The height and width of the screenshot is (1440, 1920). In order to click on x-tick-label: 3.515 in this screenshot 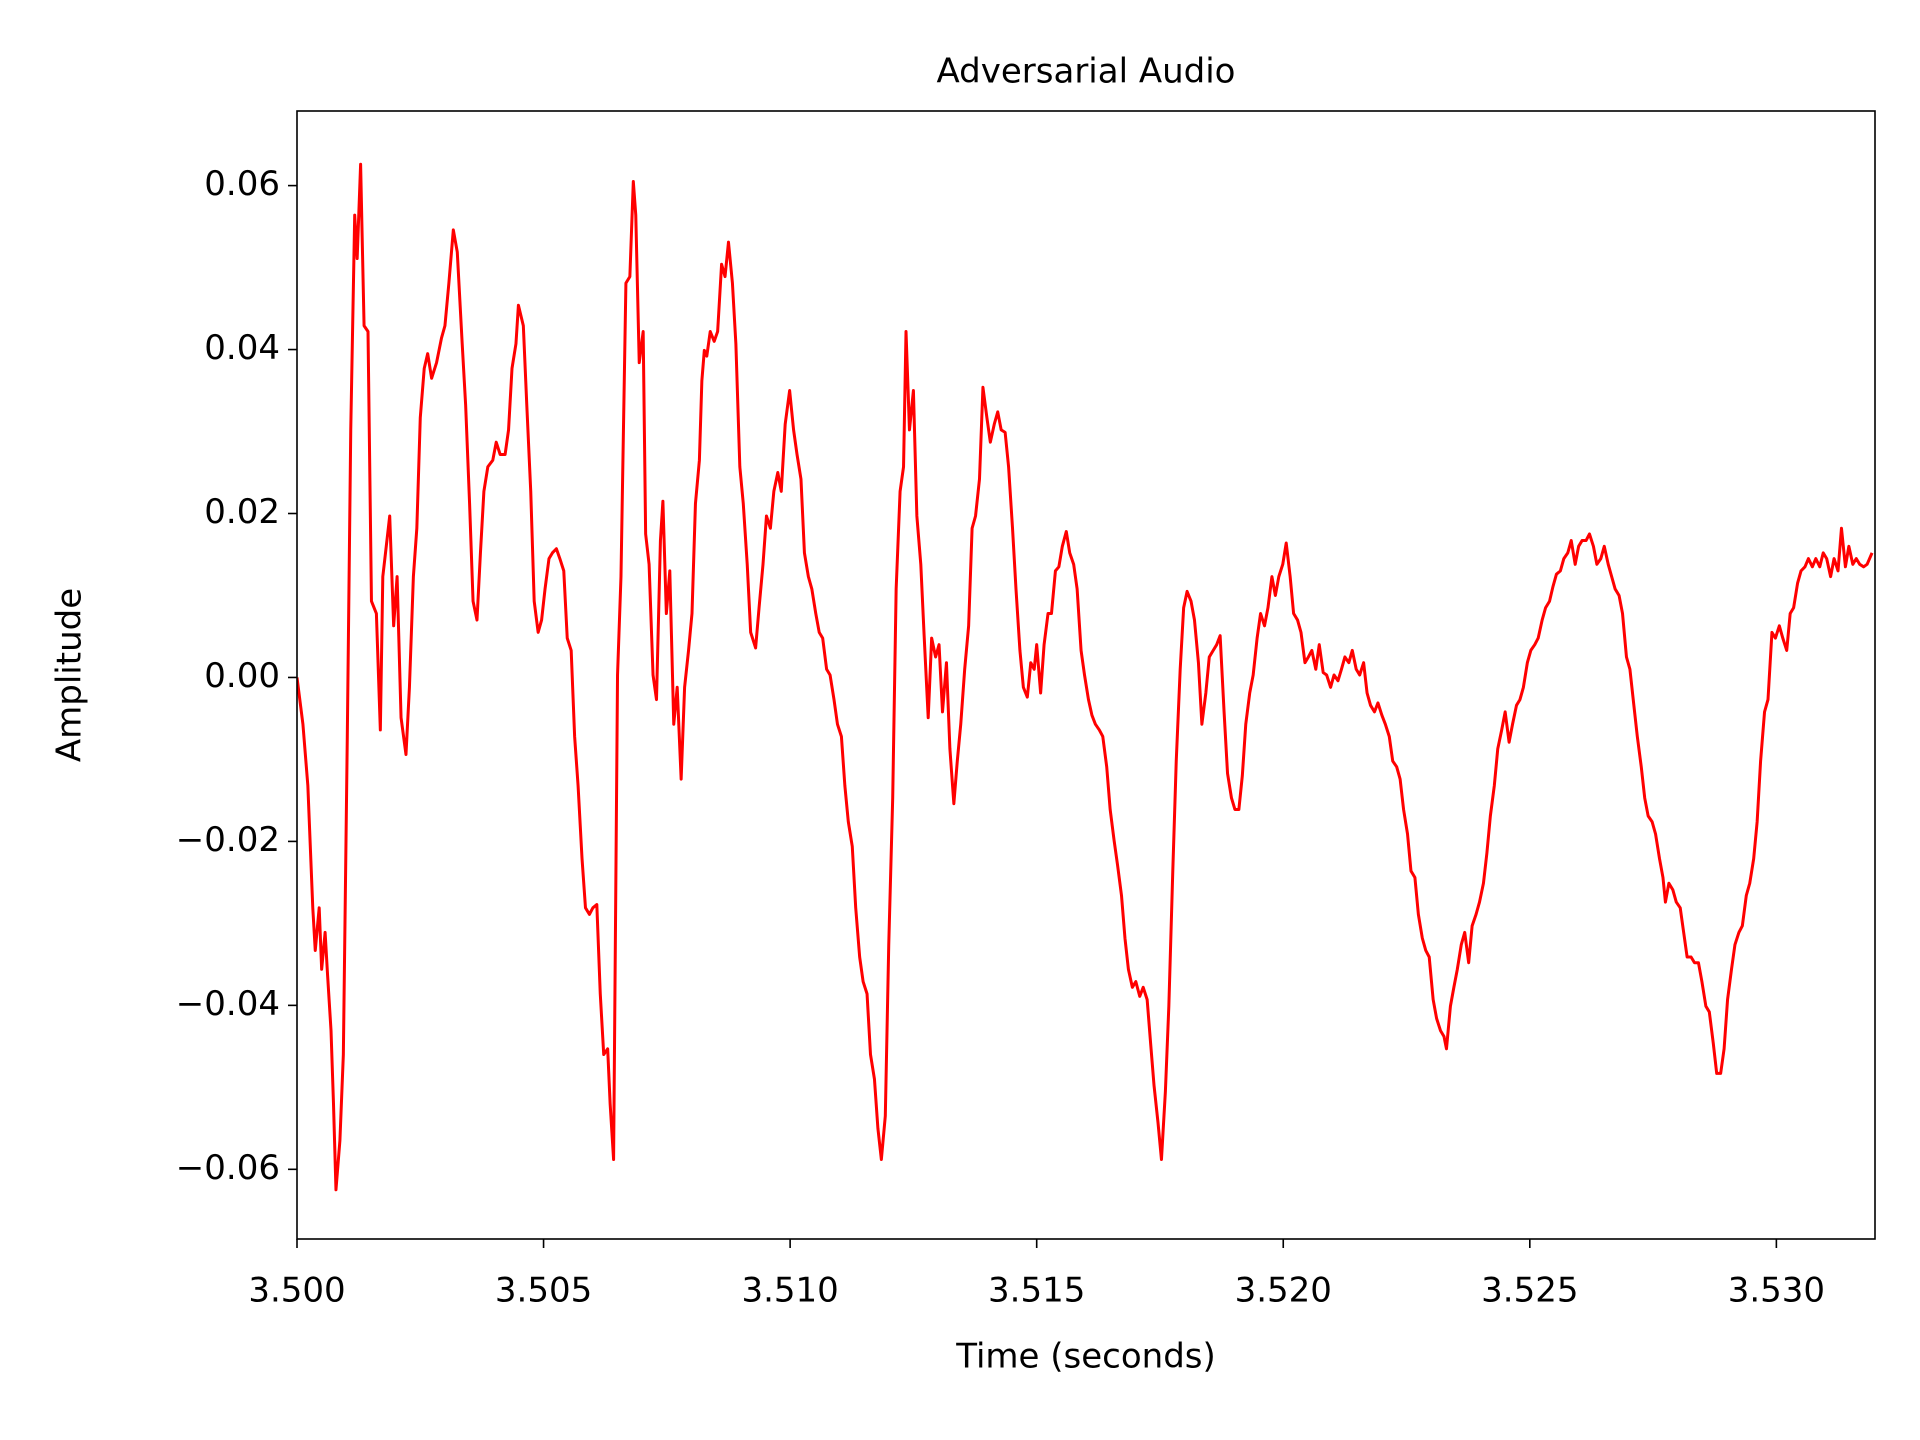, I will do `click(1036, 1291)`.